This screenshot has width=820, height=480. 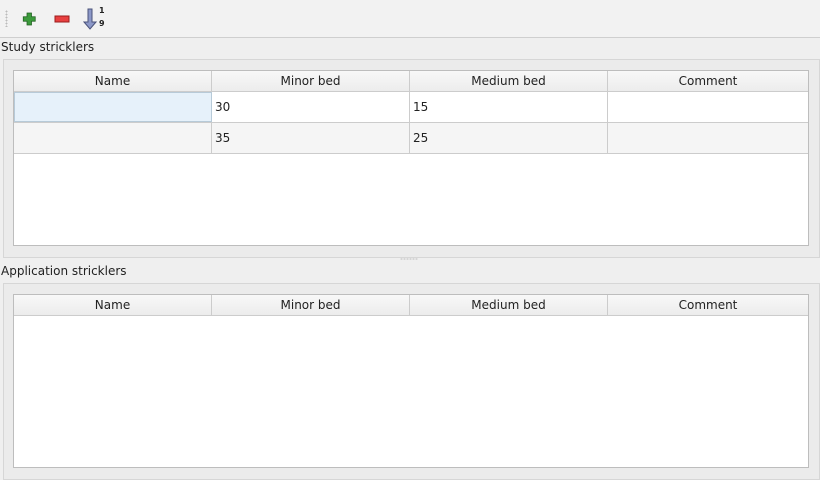 What do you see at coordinates (90, 19) in the screenshot?
I see `sort-ascending-icon` at bounding box center [90, 19].